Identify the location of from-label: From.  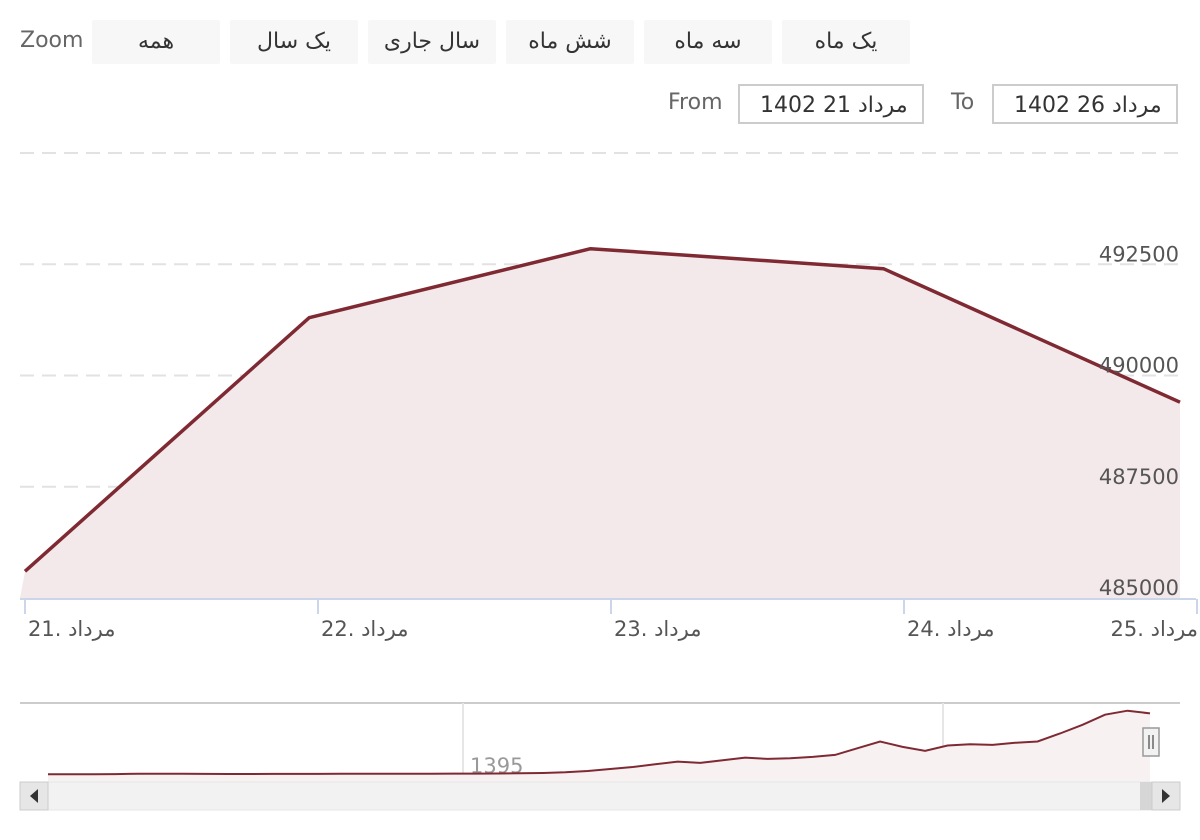
(695, 102).